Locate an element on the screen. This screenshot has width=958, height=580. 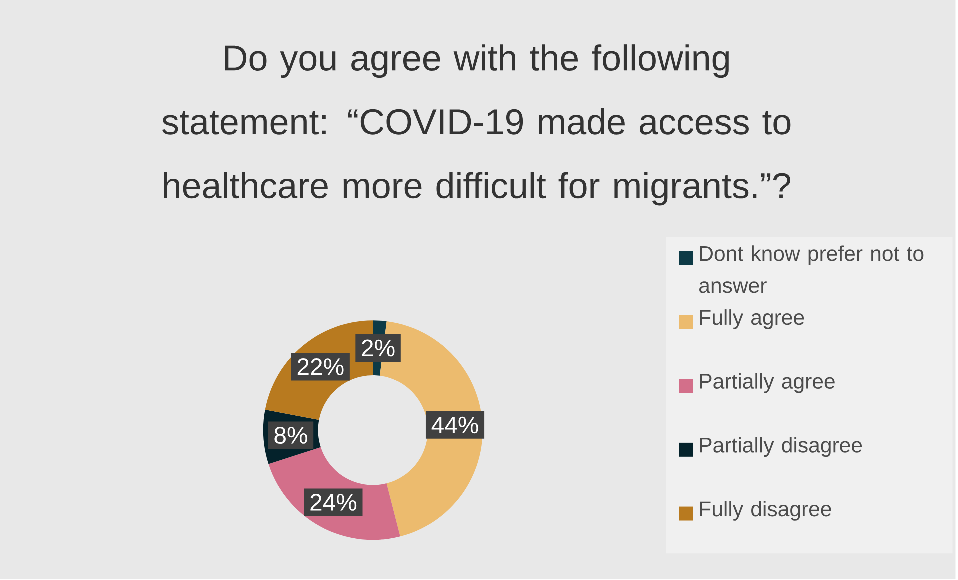
data-label: 8% is located at coordinates (291, 435).